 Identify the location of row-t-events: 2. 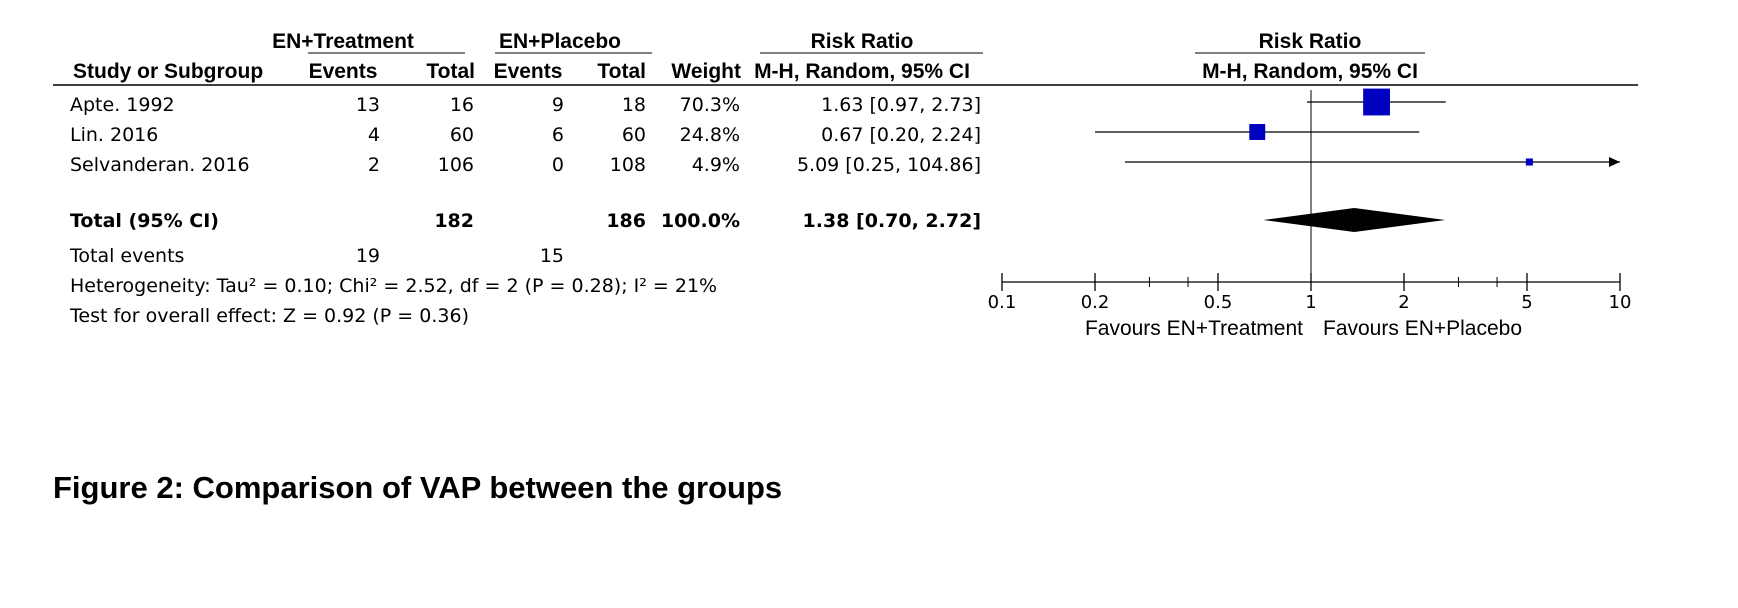
(374, 165).